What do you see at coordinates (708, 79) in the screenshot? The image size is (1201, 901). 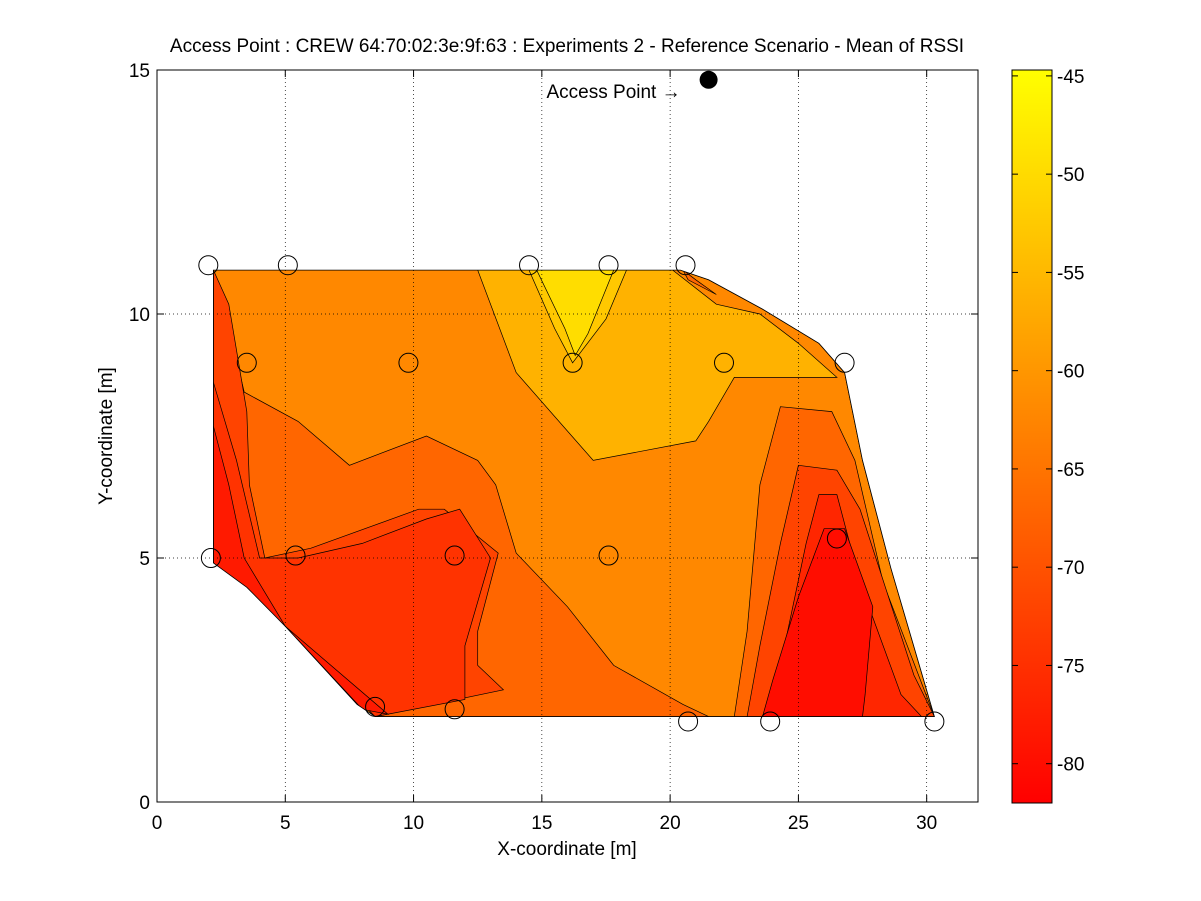 I see `access-point-marker` at bounding box center [708, 79].